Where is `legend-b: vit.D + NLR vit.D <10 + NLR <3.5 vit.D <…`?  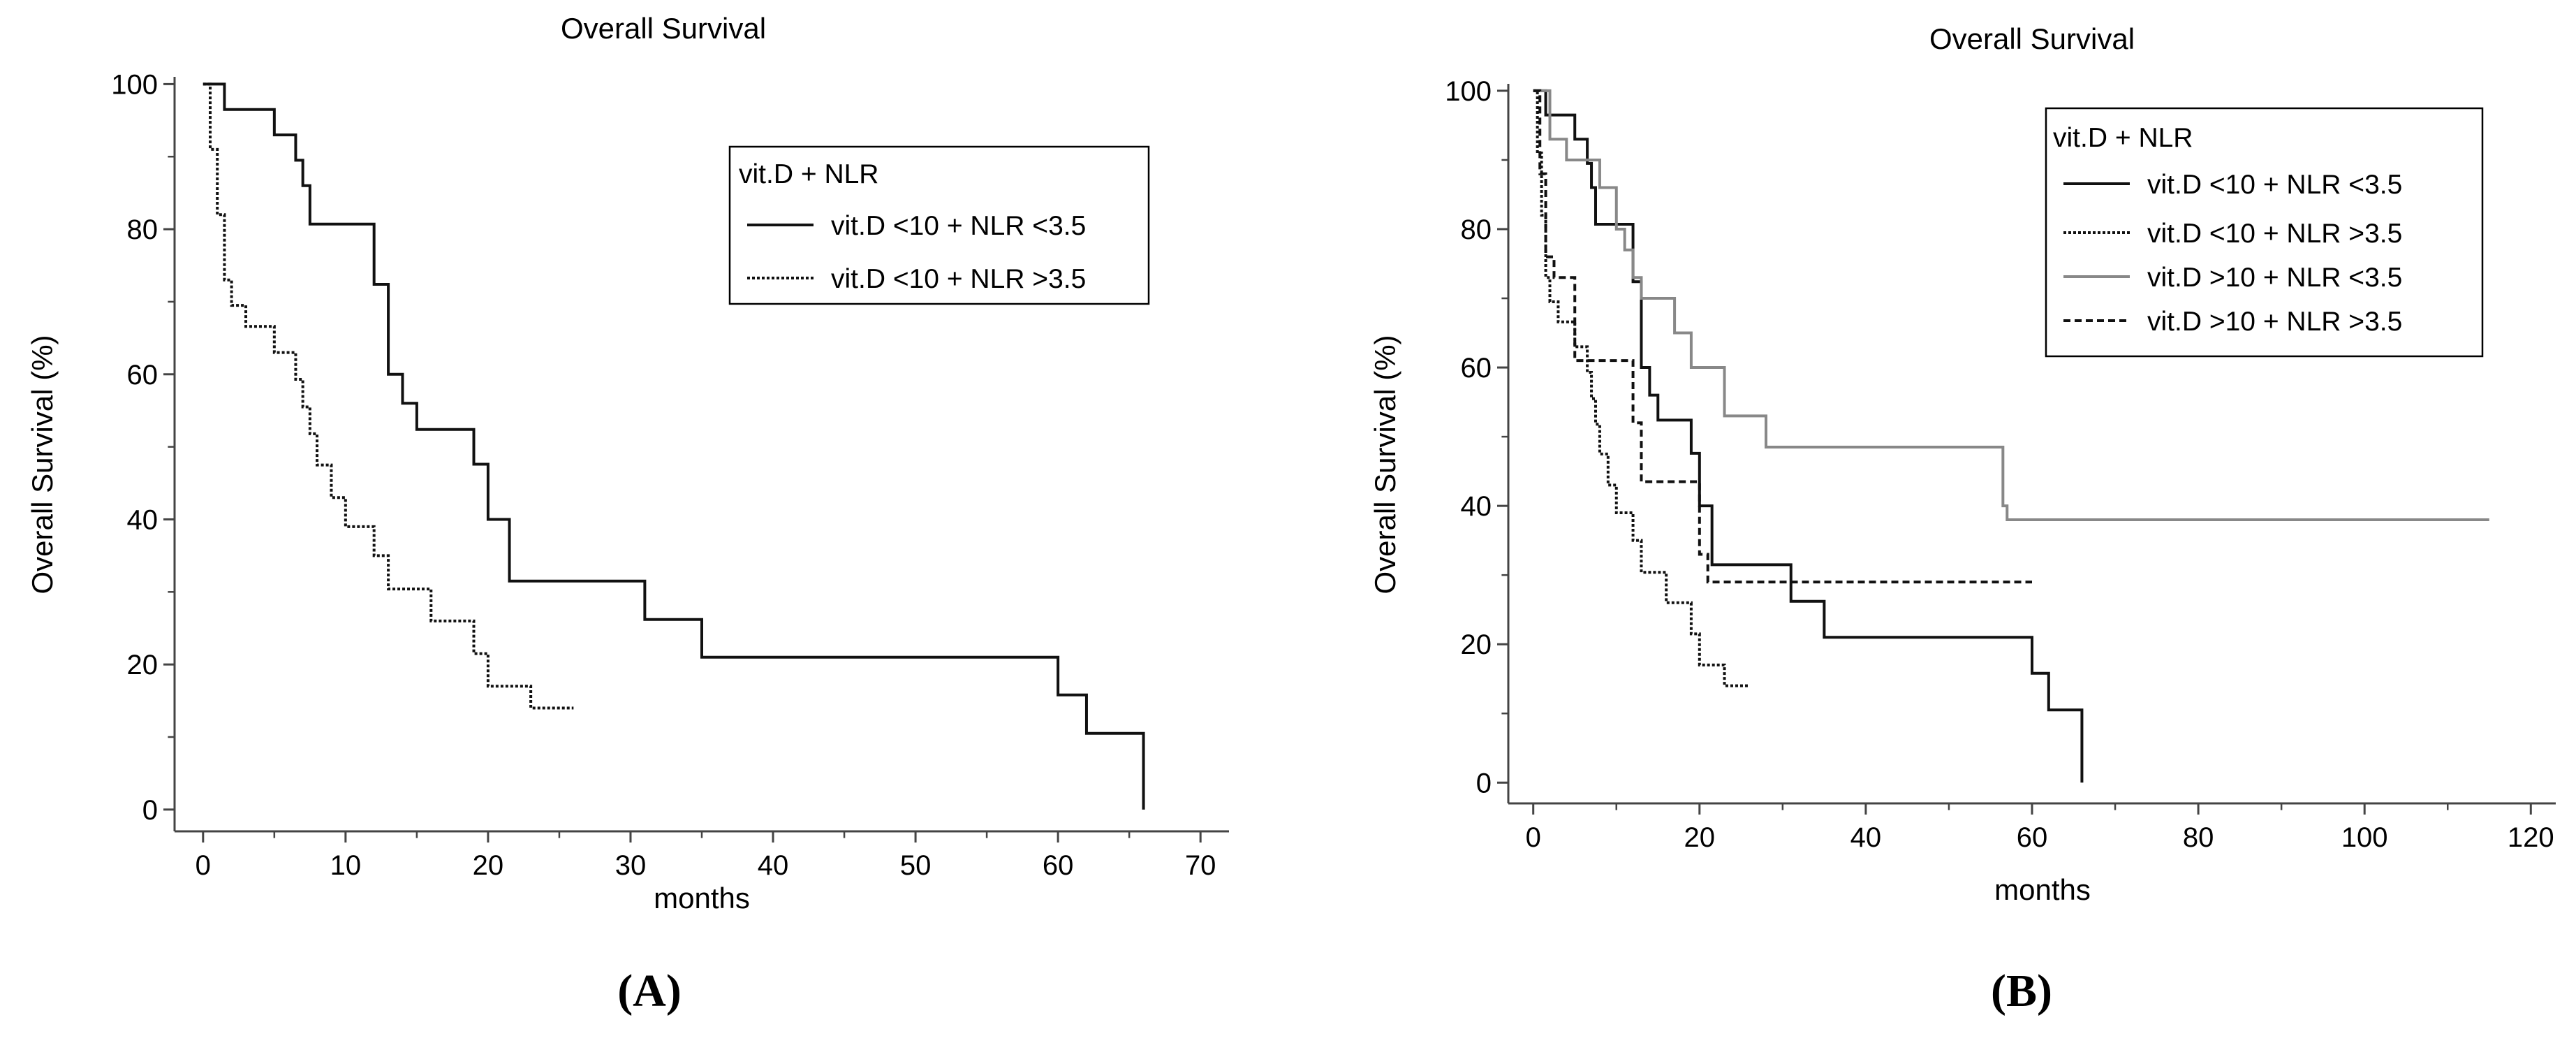
legend-b: vit.D + NLR vit.D <10 + NLR <3.5 vit.D <… is located at coordinates (2264, 232).